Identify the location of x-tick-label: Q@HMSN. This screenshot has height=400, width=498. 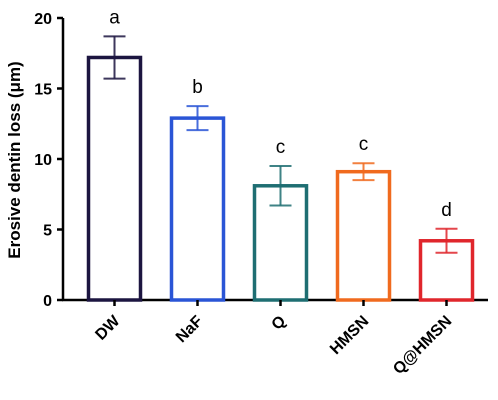
(422, 345).